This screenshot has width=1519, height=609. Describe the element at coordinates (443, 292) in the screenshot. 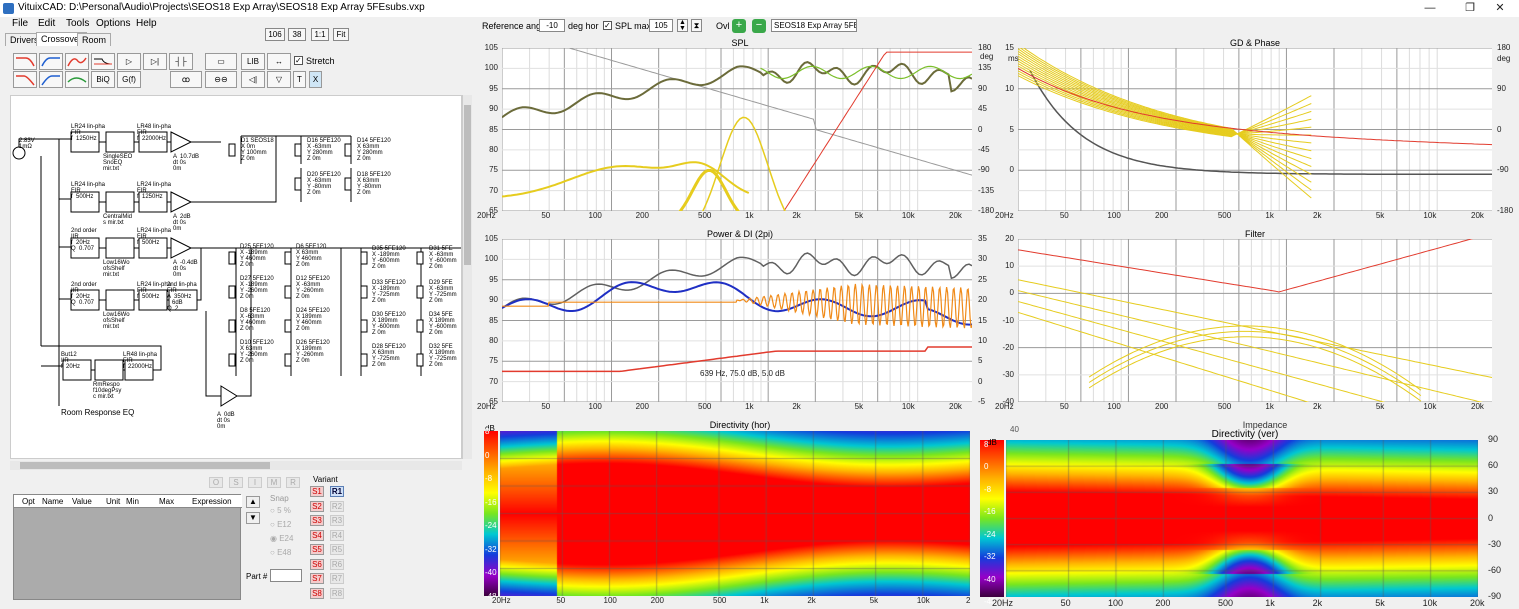

I see `driver-d29: D29 5FE X -63mm Y -725mm Z 0m` at that location.